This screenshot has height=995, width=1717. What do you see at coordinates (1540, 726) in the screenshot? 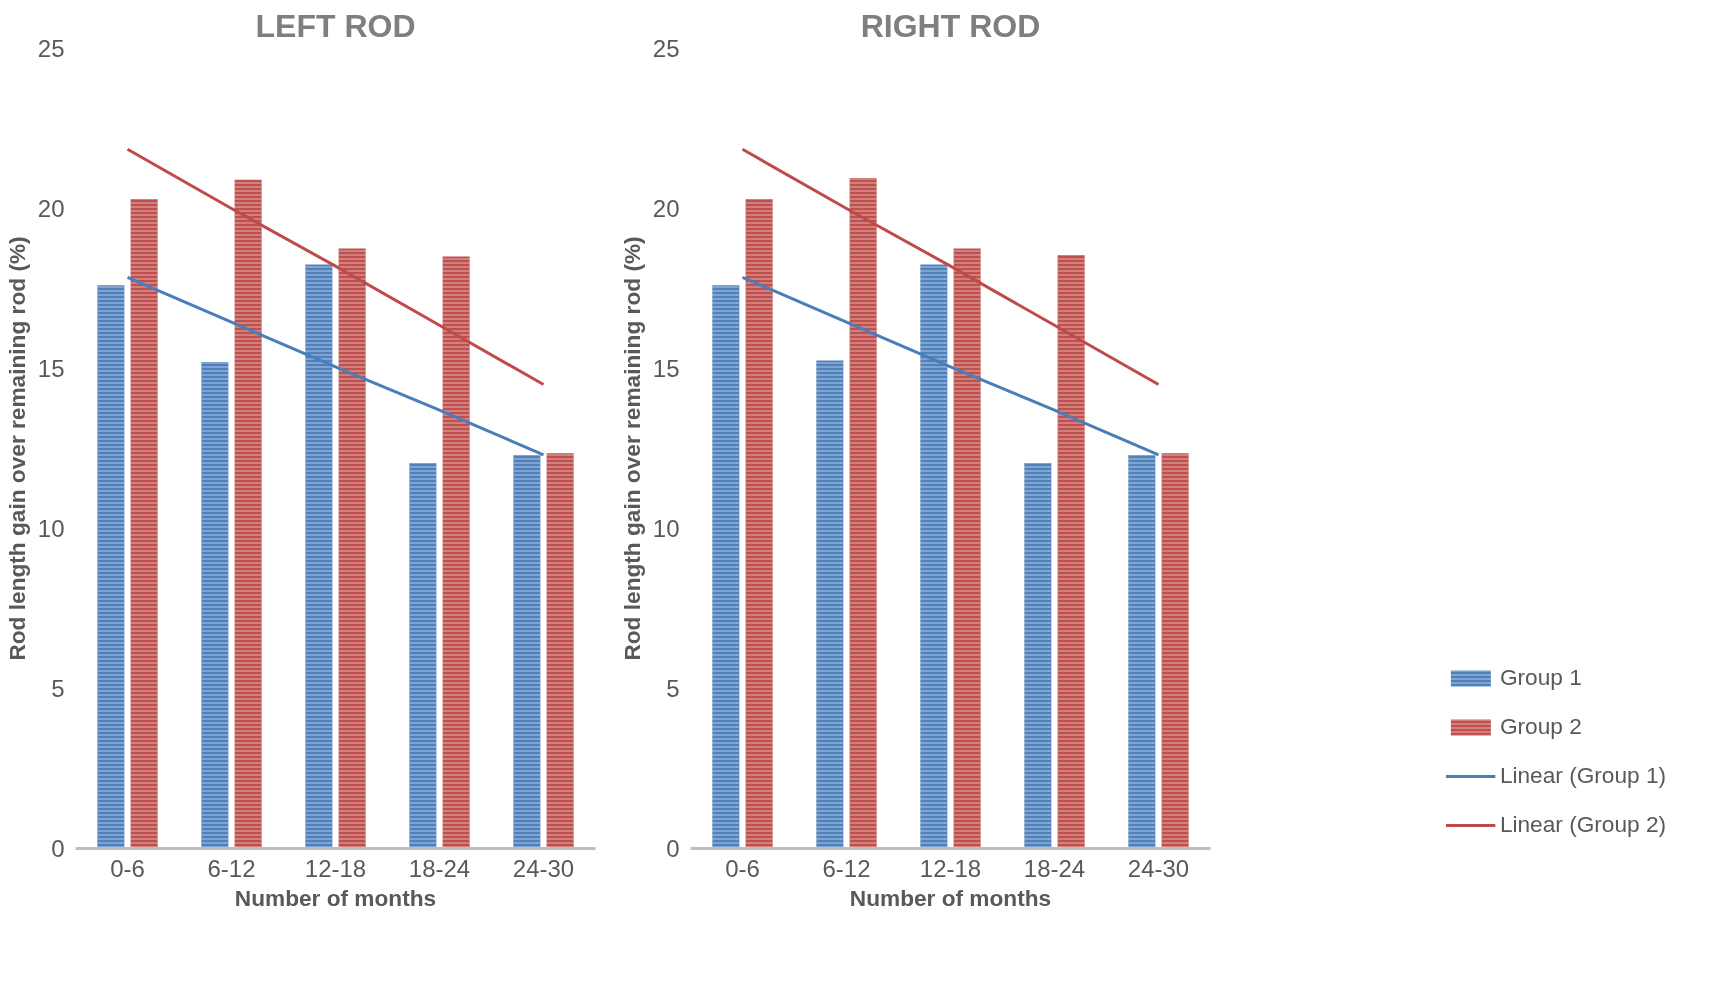
I see `legend-label: Group 2` at bounding box center [1540, 726].